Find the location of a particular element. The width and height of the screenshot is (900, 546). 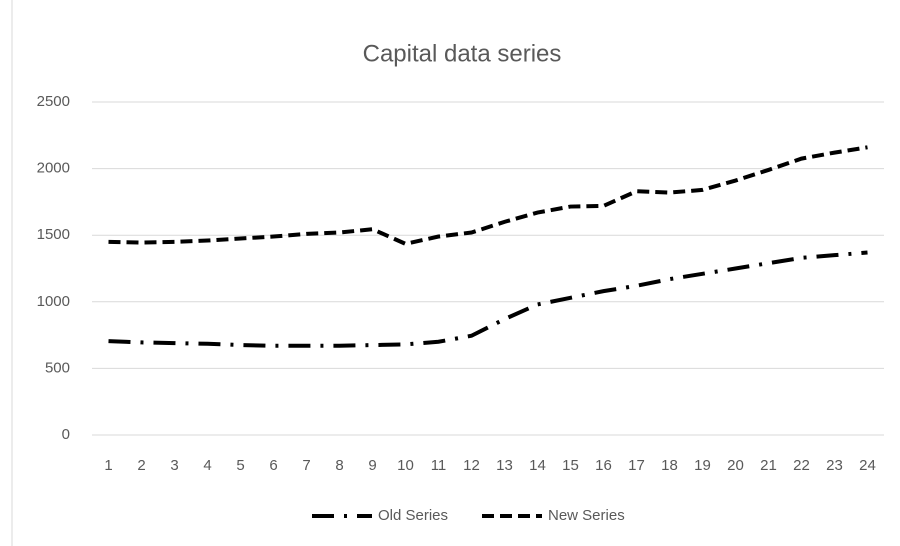

x-tick-label: 2 is located at coordinates (141, 465).